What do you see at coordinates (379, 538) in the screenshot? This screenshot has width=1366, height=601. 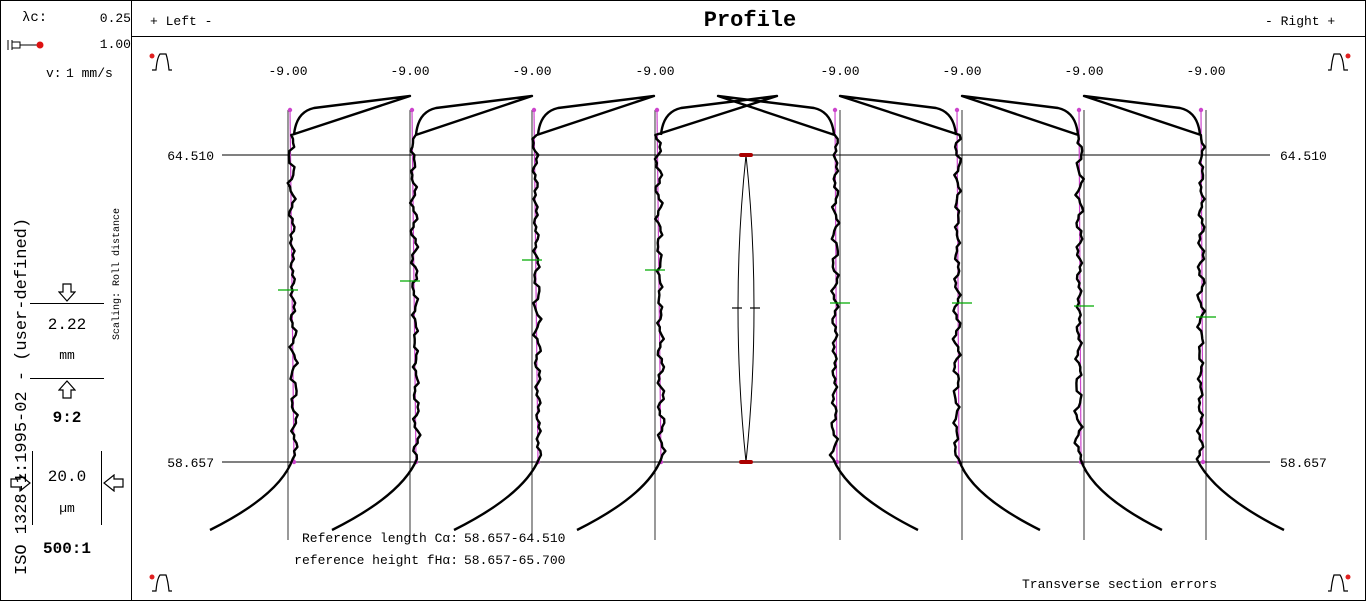 I see `ref-length-label: Reference length Cα:` at bounding box center [379, 538].